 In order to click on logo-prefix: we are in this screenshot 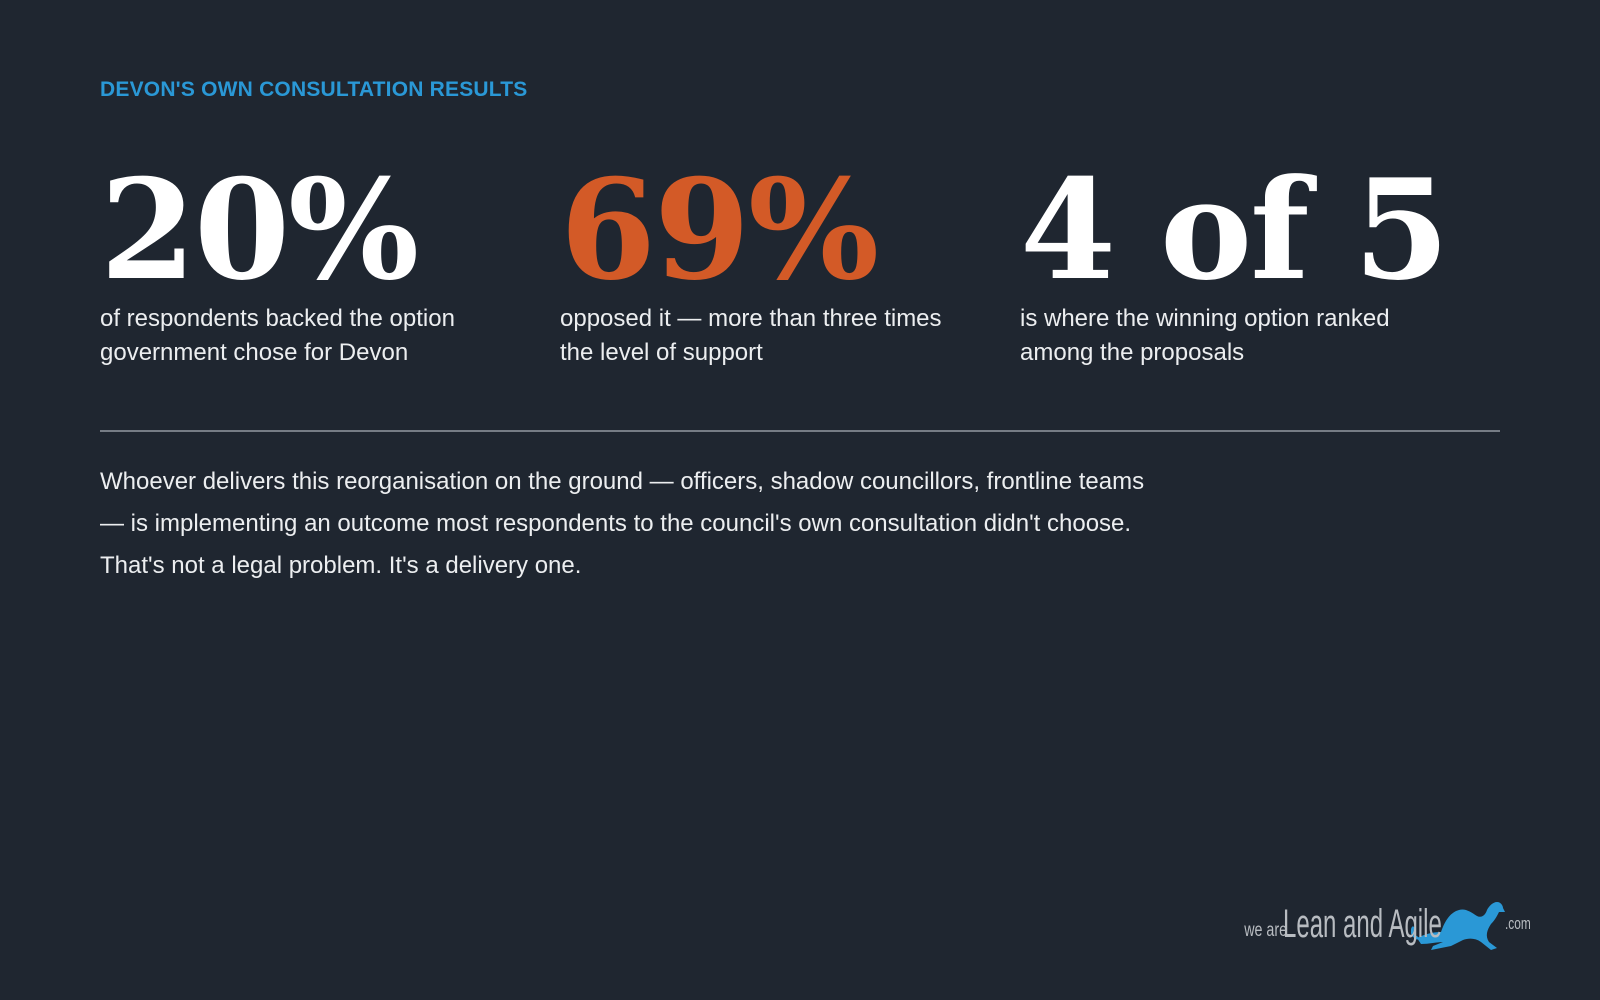, I will do `click(1266, 930)`.